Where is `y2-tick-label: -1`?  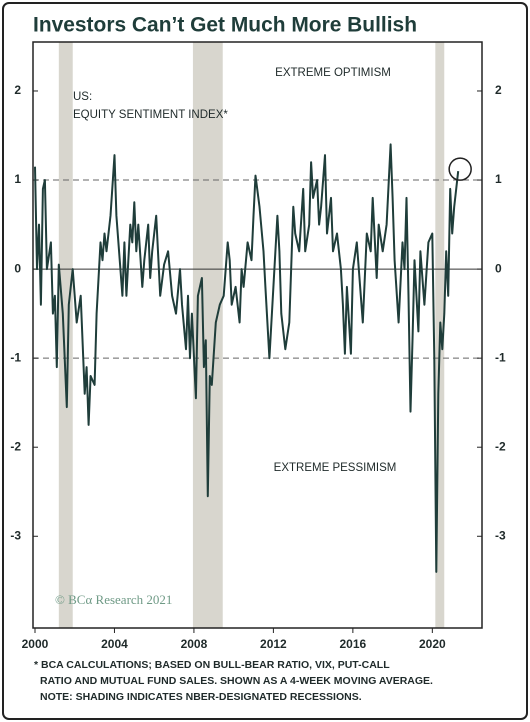
y2-tick-label: -1 is located at coordinates (500, 357).